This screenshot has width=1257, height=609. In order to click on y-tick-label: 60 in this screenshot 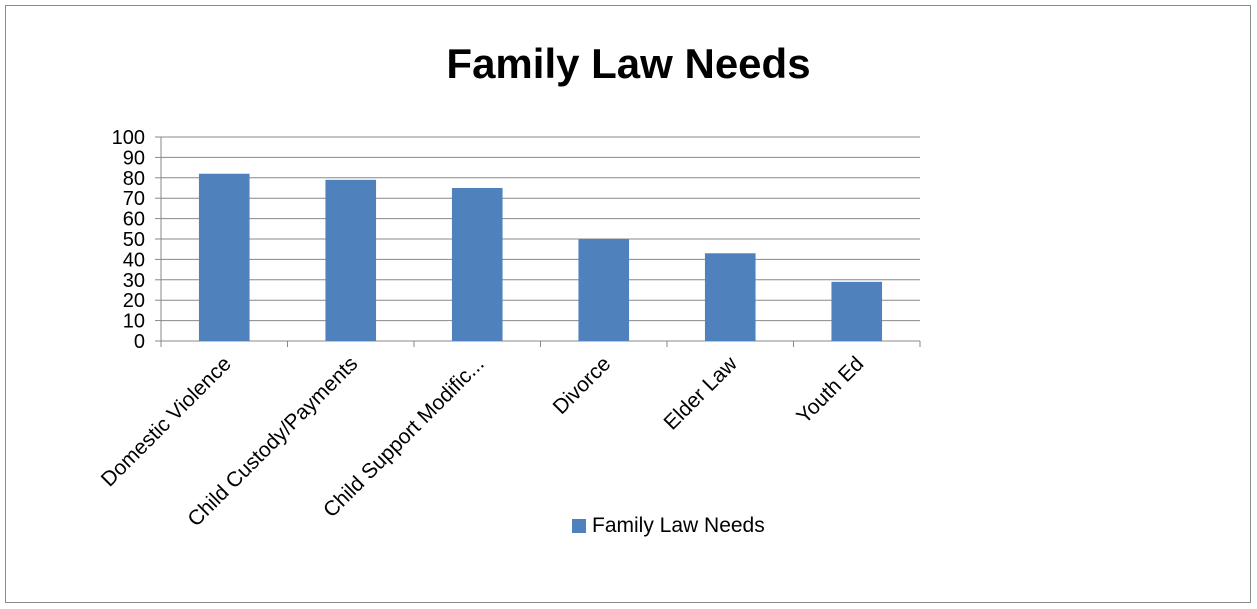, I will do `click(134, 220)`.